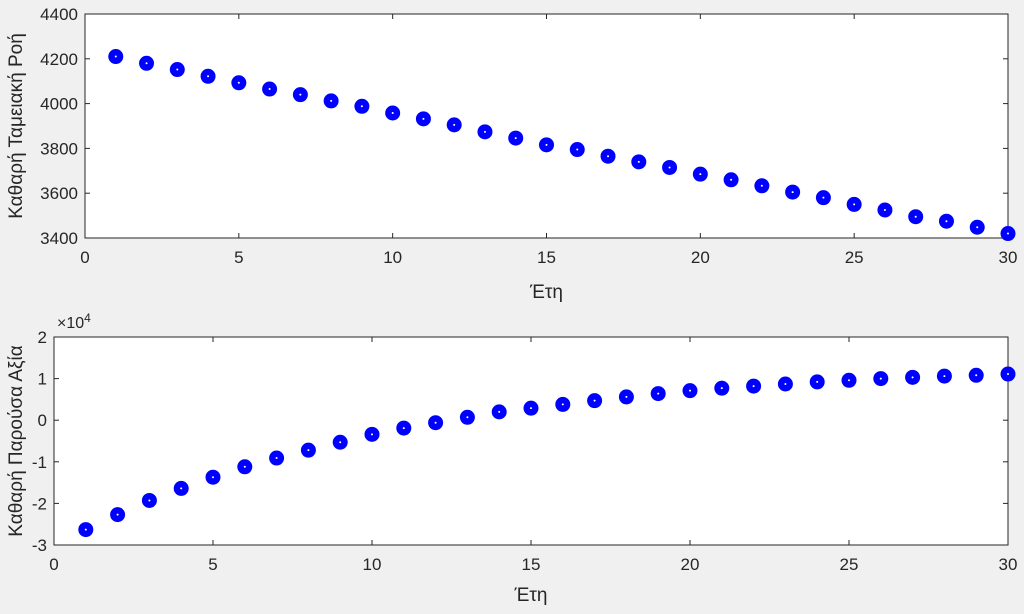  Describe the element at coordinates (59, 193) in the screenshot. I see `y-tick-label: 3600` at that location.